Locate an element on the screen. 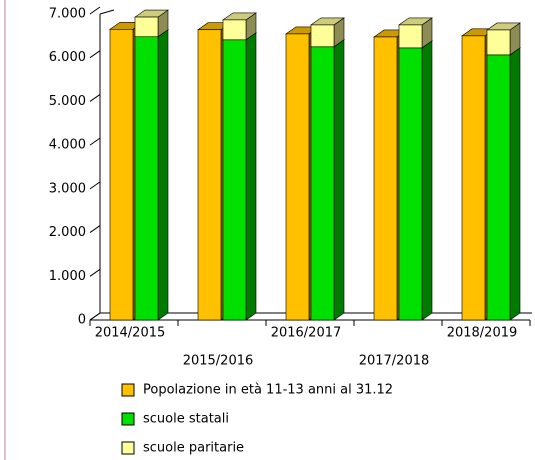 Image resolution: width=535 pixels, height=460 pixels. y-tick-label: 4.000 is located at coordinates (67, 145).